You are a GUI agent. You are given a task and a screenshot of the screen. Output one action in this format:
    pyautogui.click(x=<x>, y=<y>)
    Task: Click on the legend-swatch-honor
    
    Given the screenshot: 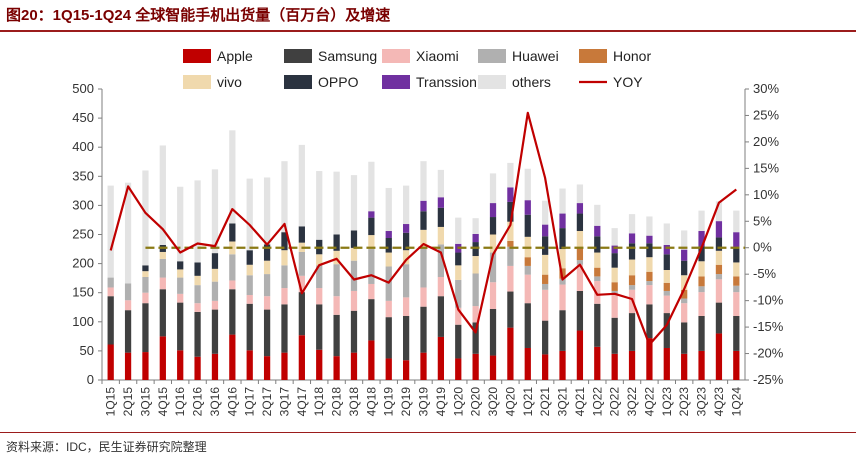 What is the action you would take?
    pyautogui.click(x=593, y=56)
    